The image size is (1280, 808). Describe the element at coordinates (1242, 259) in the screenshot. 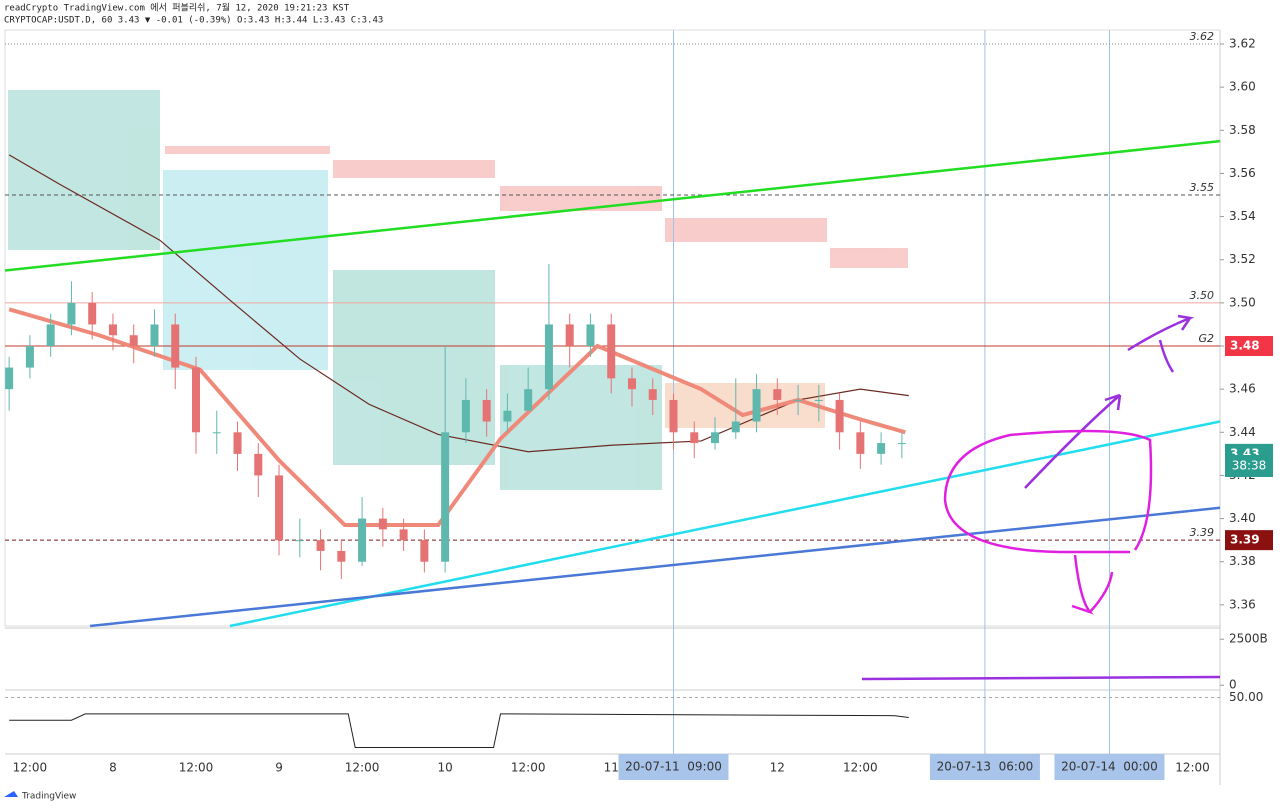

I see `y-tick-label: 3.52` at that location.